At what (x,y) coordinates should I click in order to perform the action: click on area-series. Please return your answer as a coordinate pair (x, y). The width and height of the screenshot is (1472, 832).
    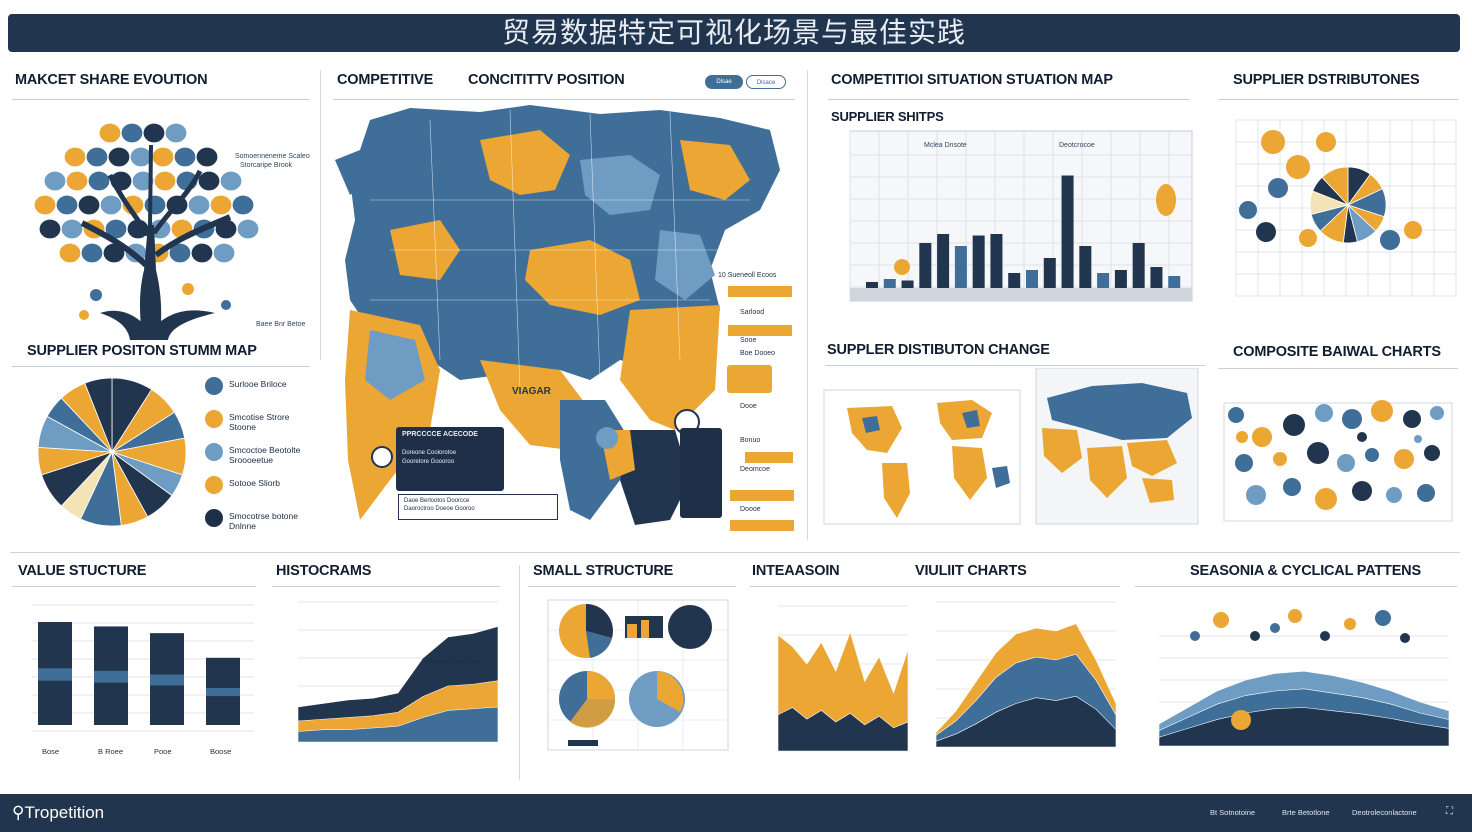
    Looking at the image, I should click on (1026, 721).